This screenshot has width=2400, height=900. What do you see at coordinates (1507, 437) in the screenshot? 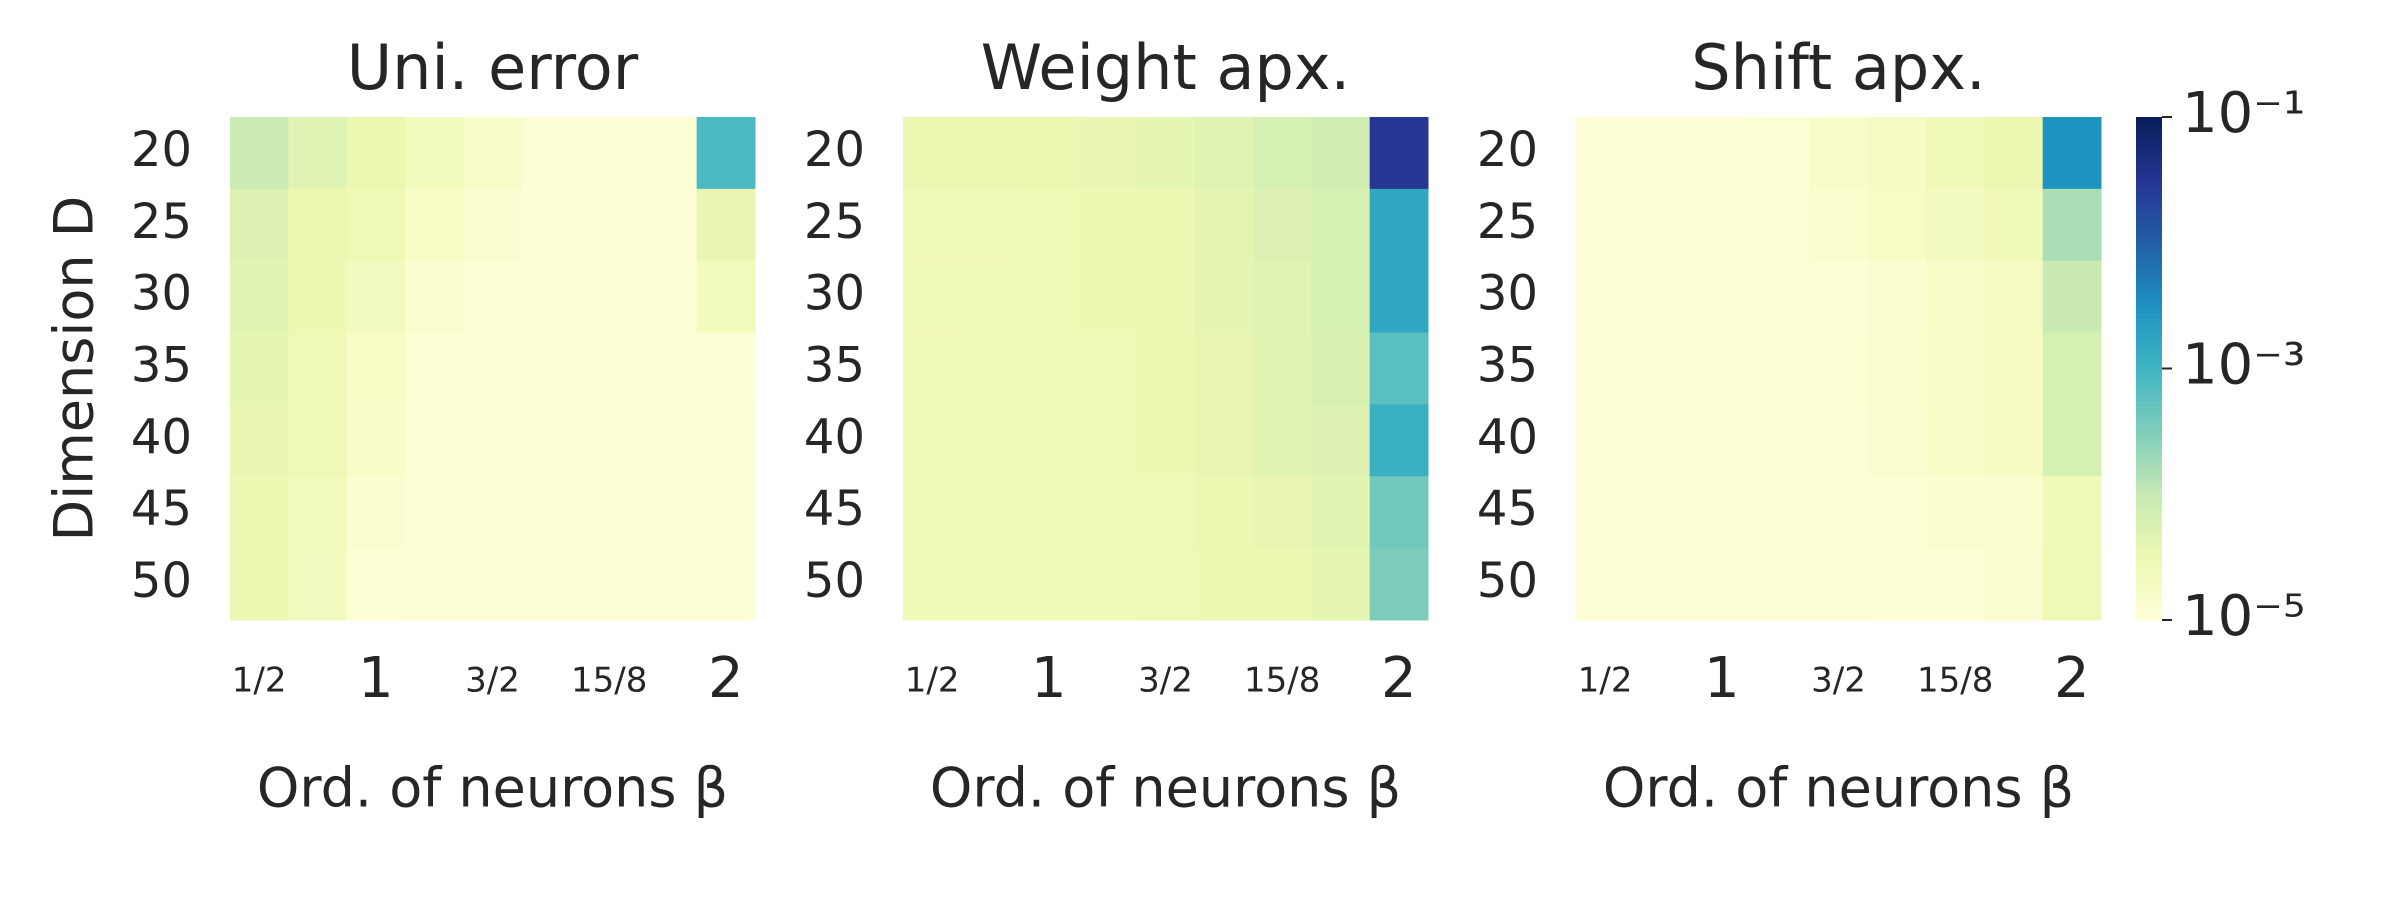
I see `y-tick-label: 40` at bounding box center [1507, 437].